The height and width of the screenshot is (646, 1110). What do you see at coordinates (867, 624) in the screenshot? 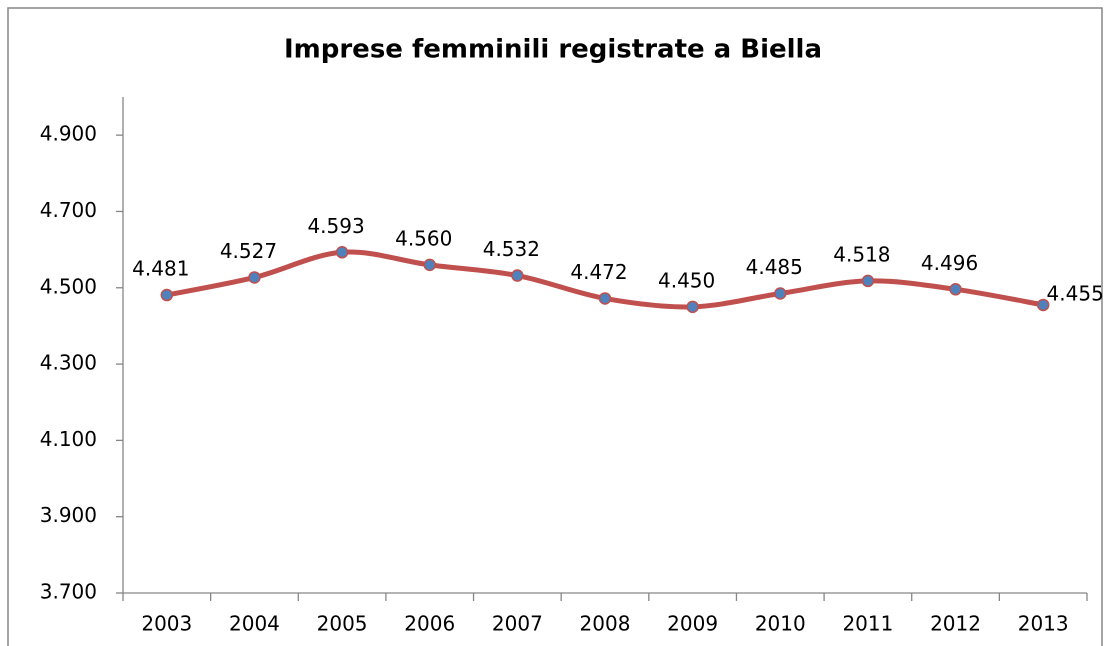
I see `x-tick-label: 2011` at bounding box center [867, 624].